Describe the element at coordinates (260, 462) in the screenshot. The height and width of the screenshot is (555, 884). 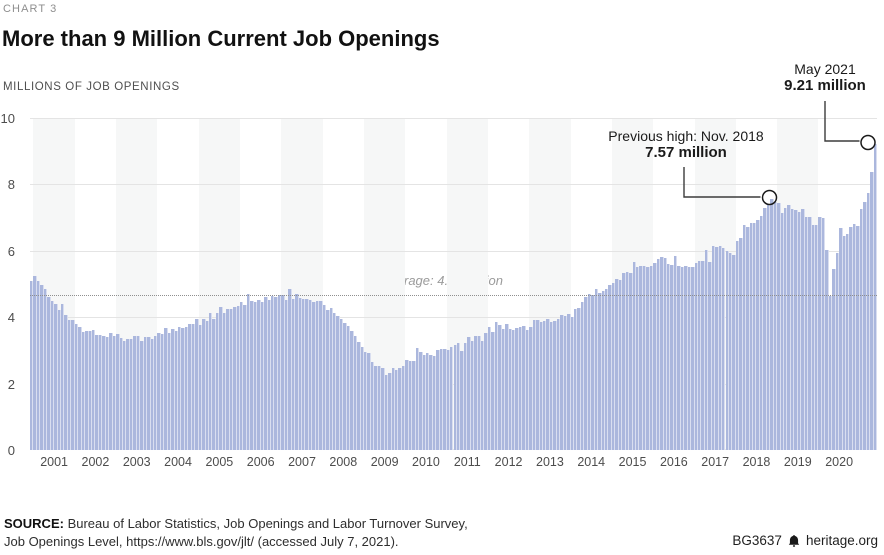
I see `x-tick-2006: 2006` at that location.